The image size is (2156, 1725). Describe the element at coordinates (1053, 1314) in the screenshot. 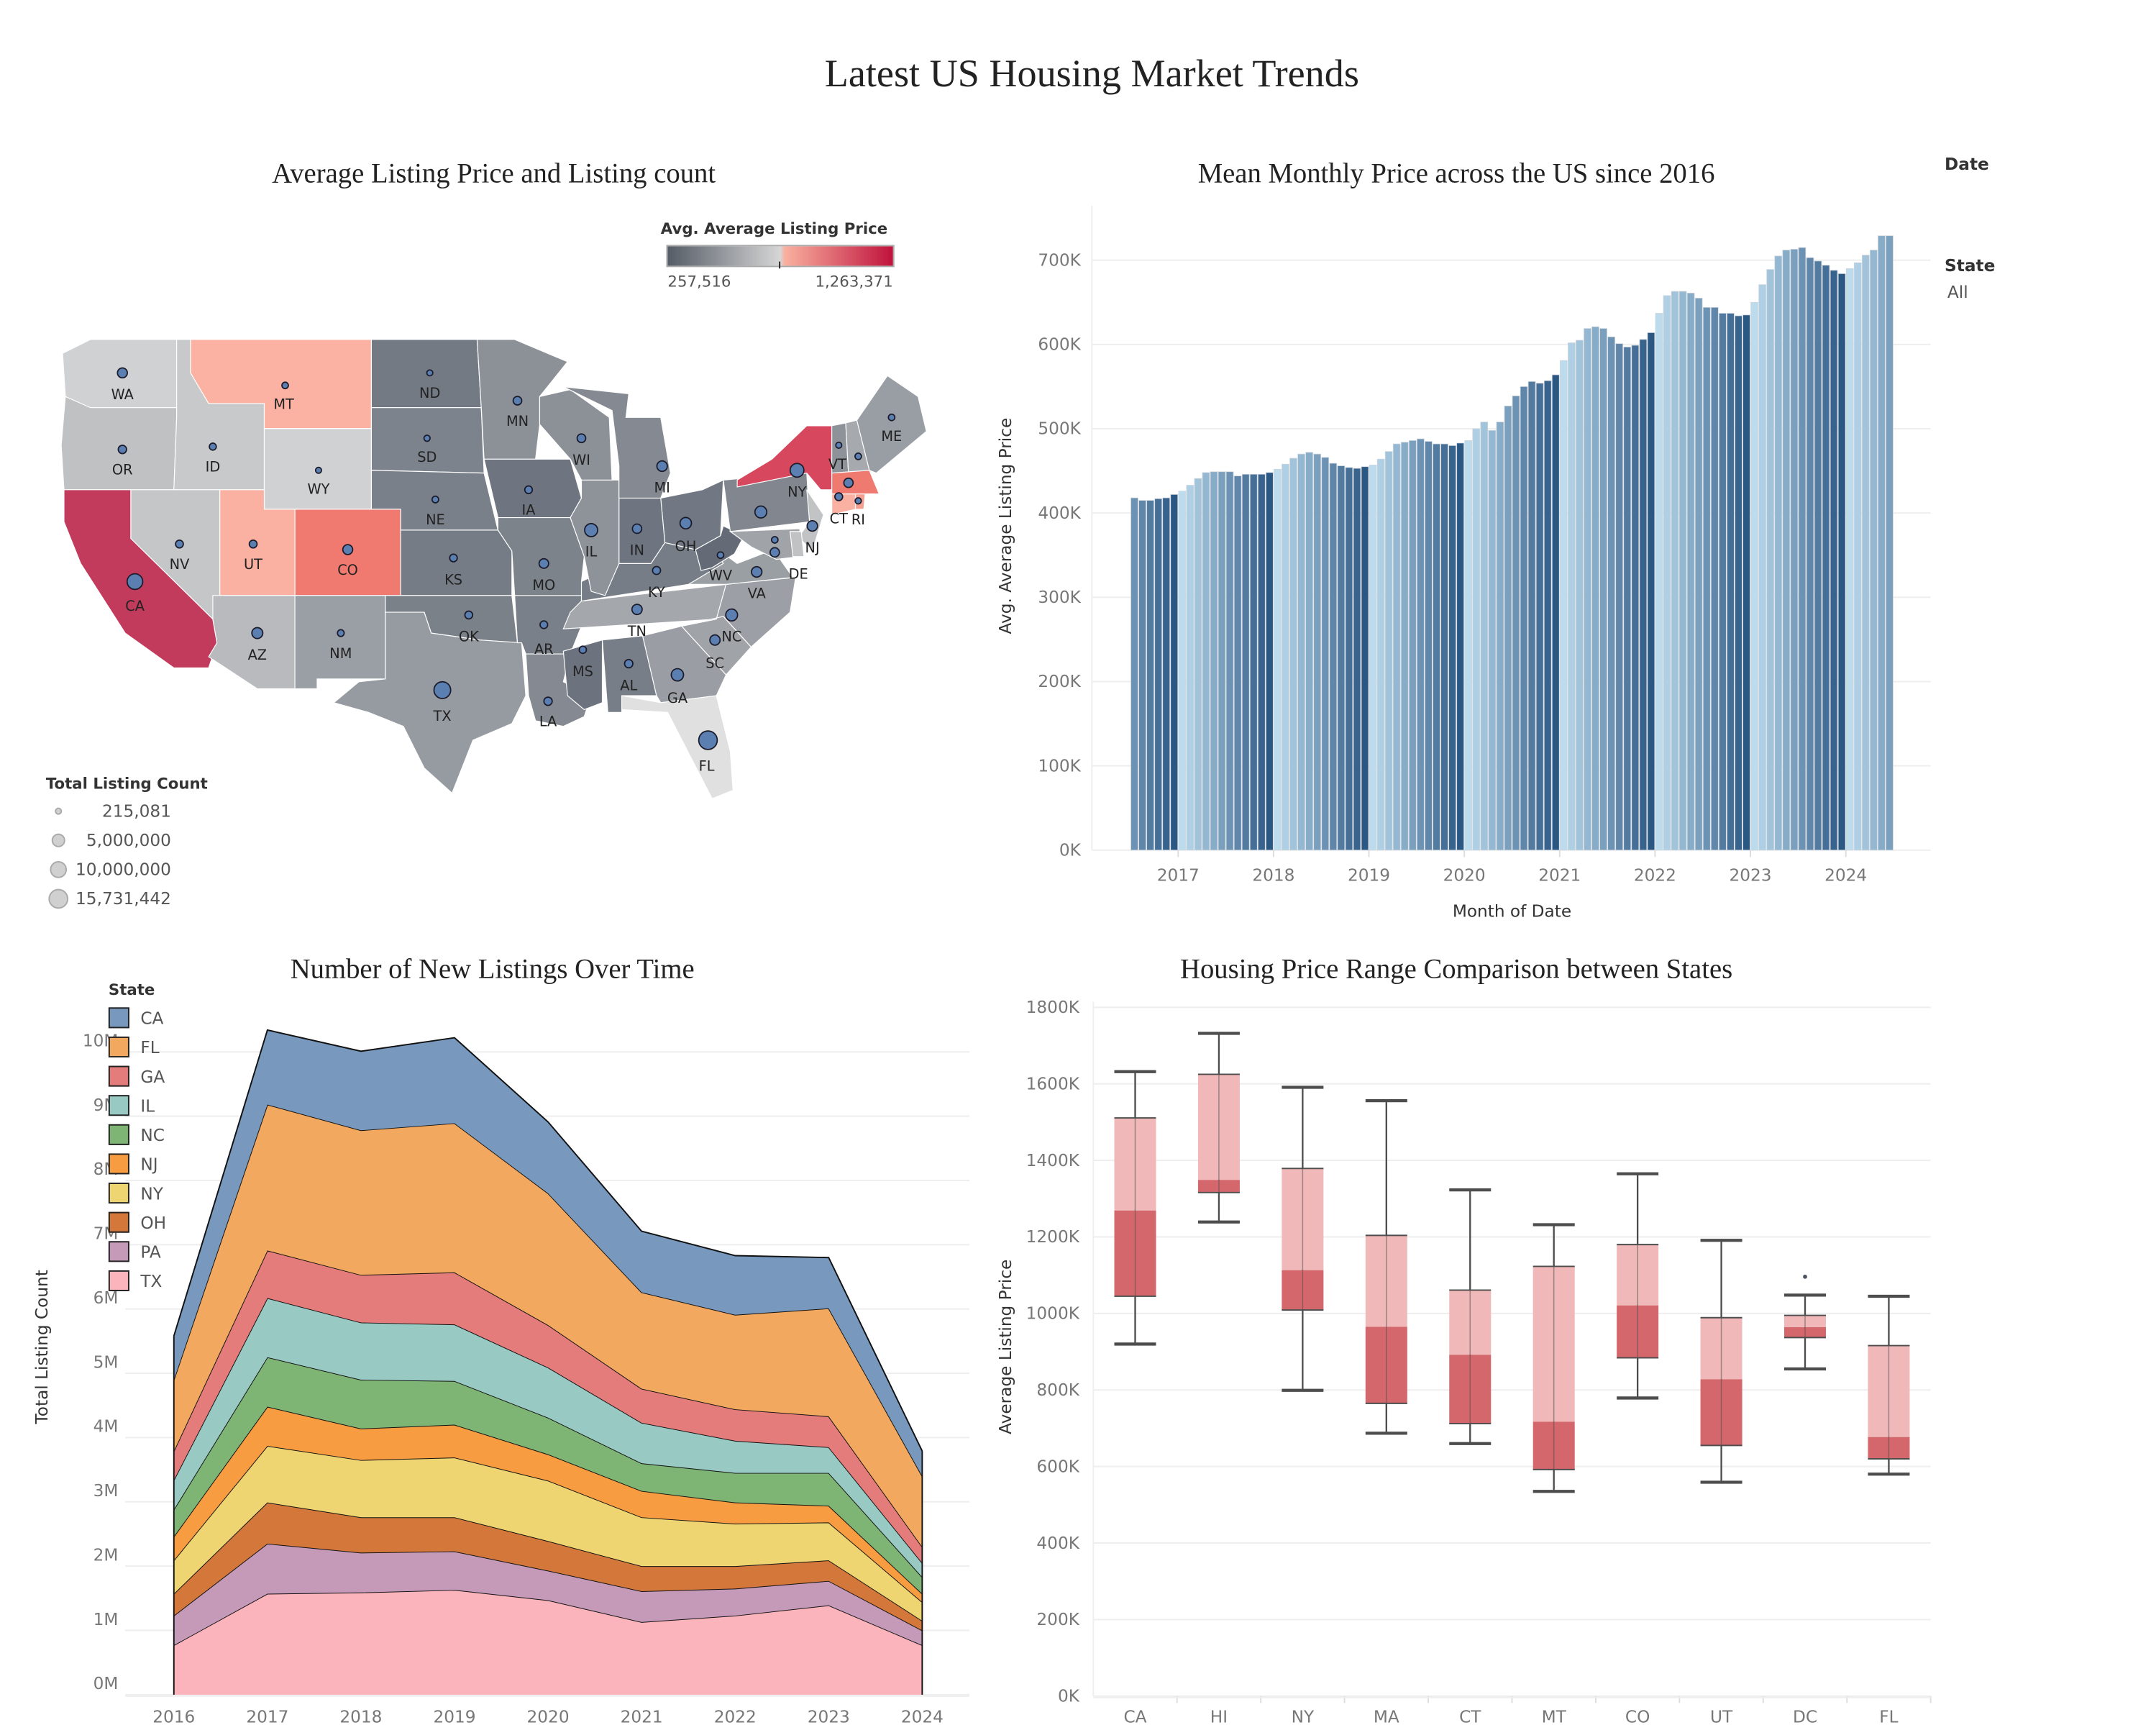

I see `y-tick-label: 1000K` at that location.